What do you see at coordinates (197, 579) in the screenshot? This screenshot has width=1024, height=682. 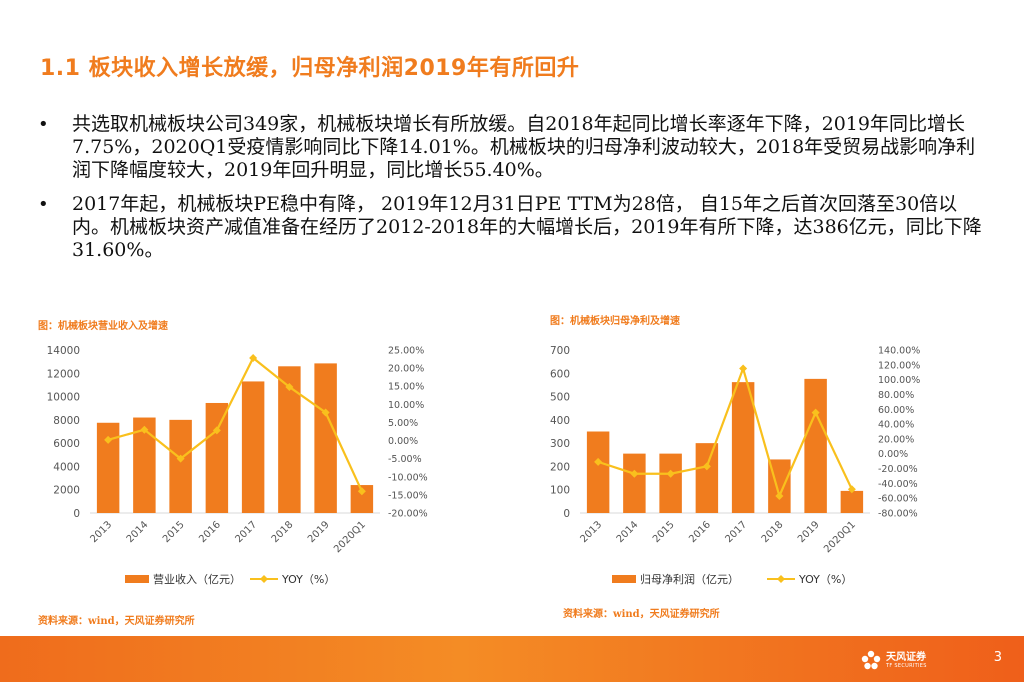 I see `legend-bar-label: 营业收入（亿元）` at bounding box center [197, 579].